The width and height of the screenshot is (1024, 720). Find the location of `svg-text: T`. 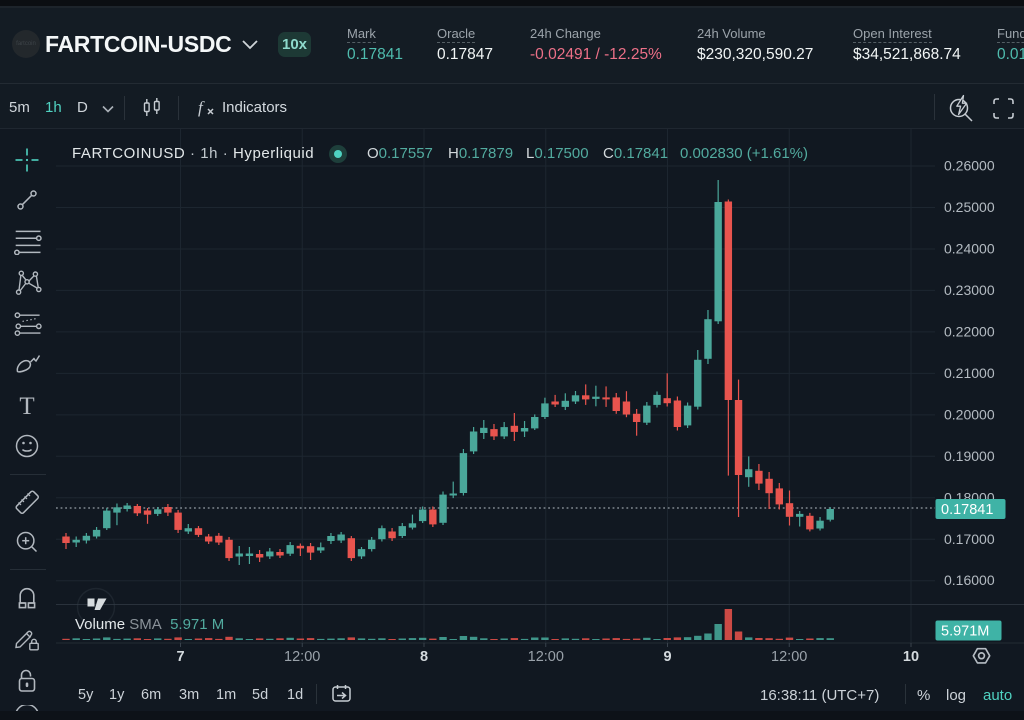

svg-text: T is located at coordinates (26, 406).